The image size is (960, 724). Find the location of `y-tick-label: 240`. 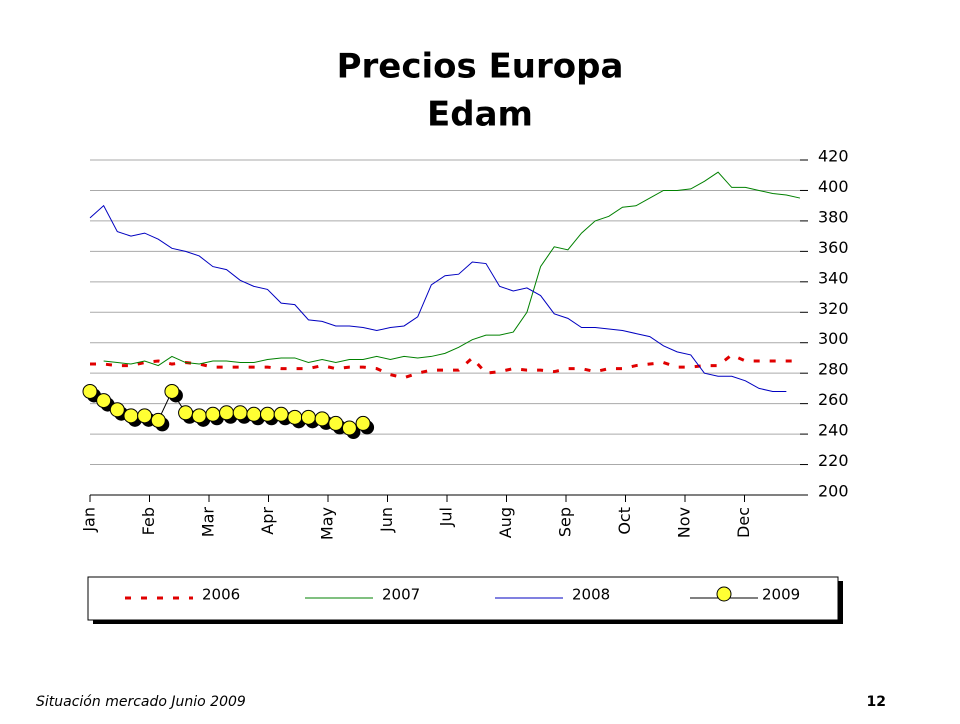

y-tick-label: 240 is located at coordinates (833, 430).